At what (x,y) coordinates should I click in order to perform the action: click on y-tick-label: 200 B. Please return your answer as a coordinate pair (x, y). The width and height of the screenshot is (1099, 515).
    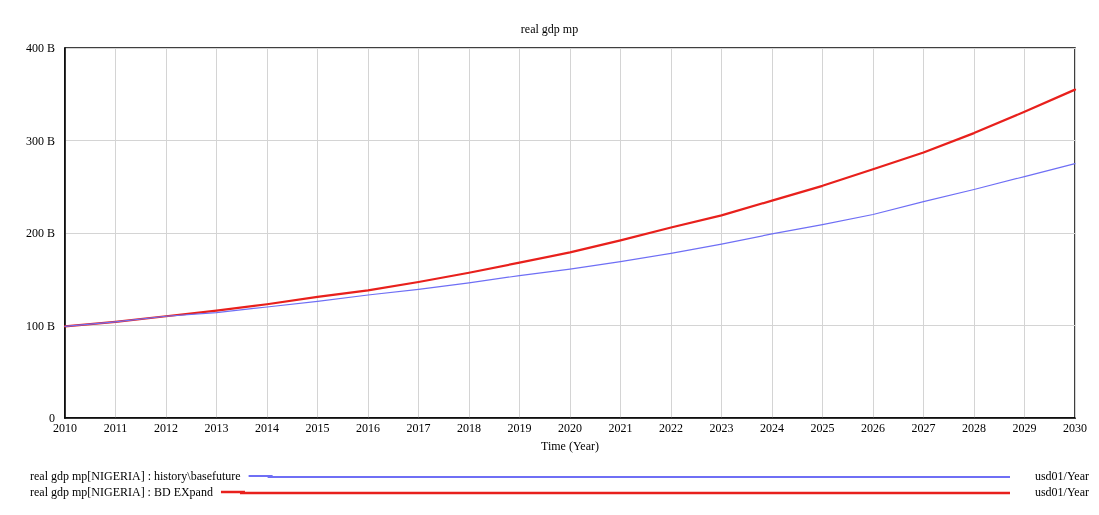
    Looking at the image, I should click on (40, 233).